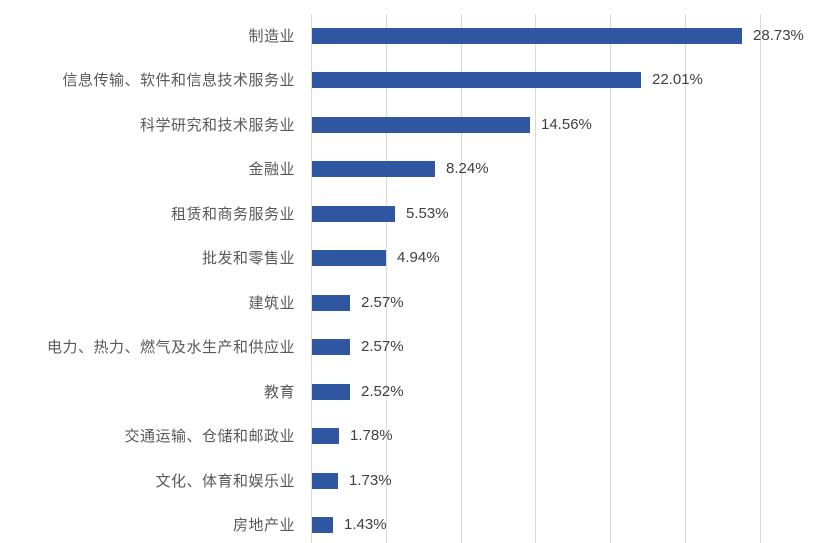 The width and height of the screenshot is (825, 543). Describe the element at coordinates (225, 481) in the screenshot. I see `category-label: 文化、体育和娱乐业` at that location.